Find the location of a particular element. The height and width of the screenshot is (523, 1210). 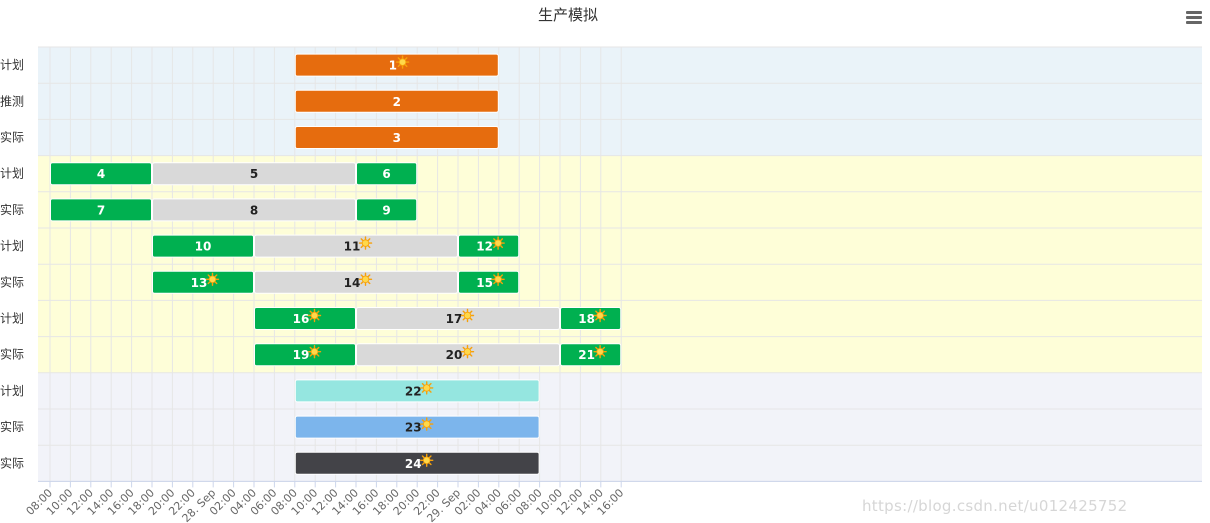

chart-title: 生产模拟 is located at coordinates (567, 15).